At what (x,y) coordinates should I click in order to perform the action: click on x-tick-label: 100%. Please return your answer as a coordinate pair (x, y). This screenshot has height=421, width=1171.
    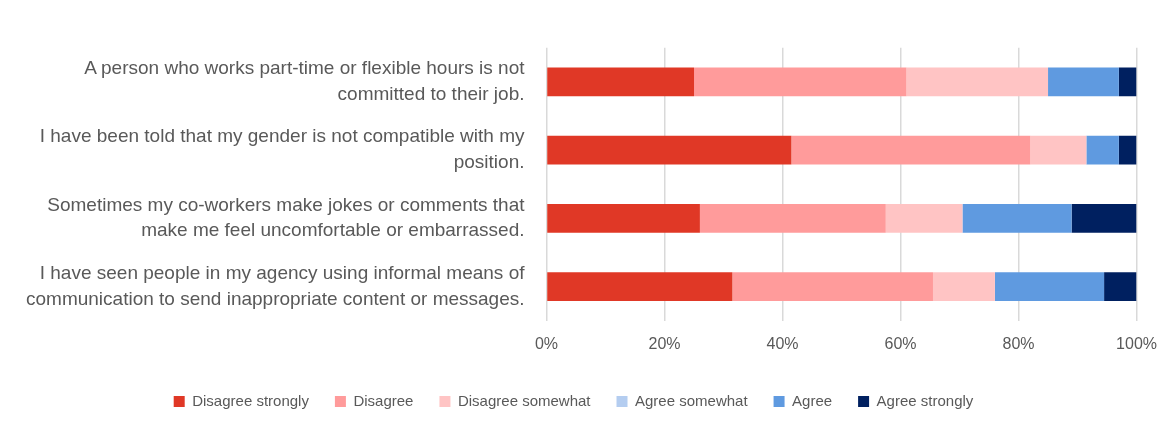
    Looking at the image, I should click on (1136, 343).